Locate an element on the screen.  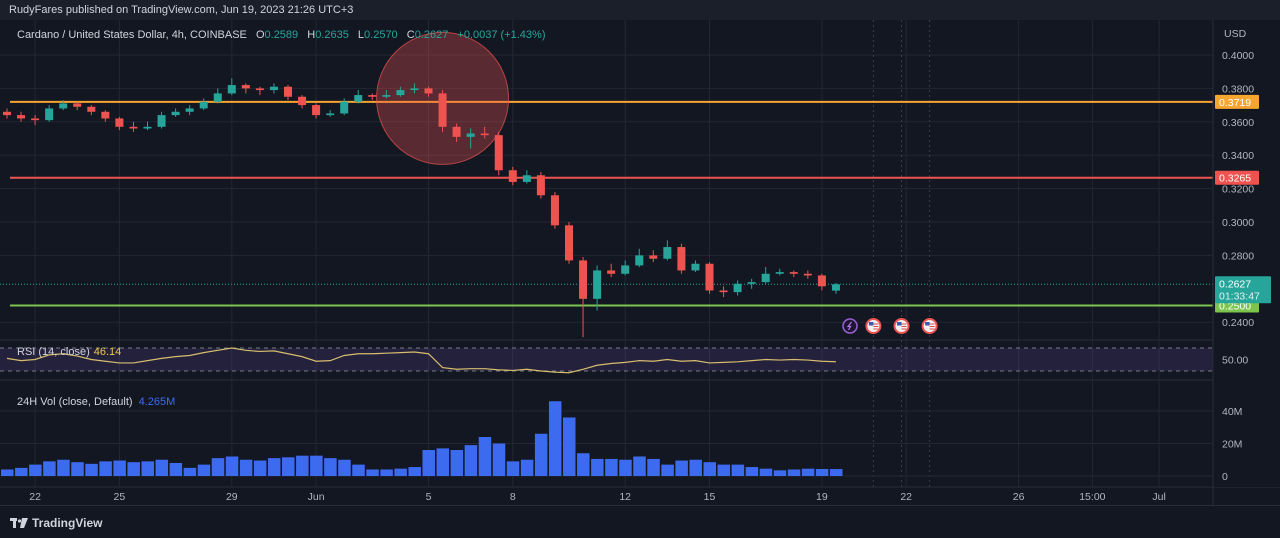
price-tick-label: 0.3200 is located at coordinates (1238, 190).